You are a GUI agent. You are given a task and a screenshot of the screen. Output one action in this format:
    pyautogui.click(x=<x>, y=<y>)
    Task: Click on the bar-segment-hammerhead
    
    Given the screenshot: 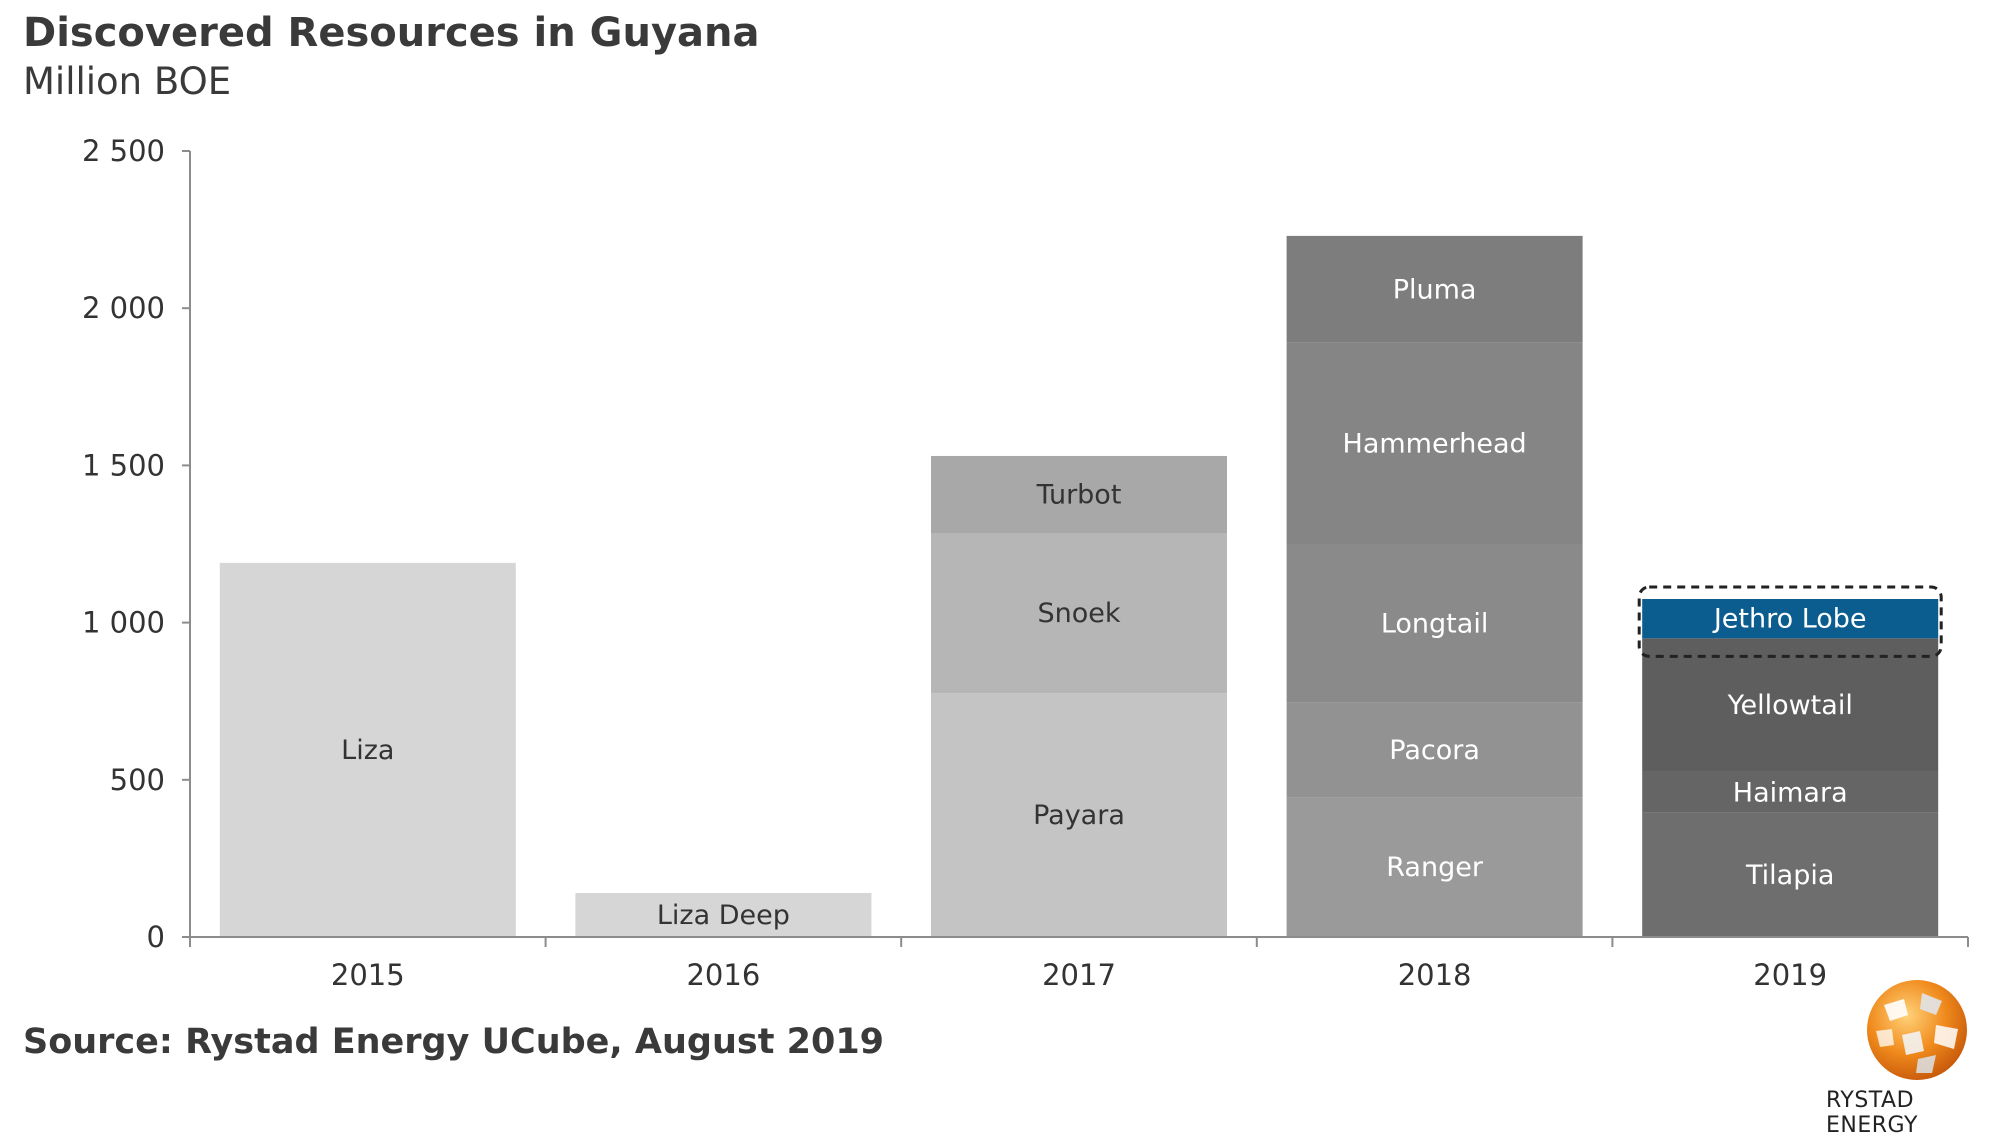 What is the action you would take?
    pyautogui.click(x=1434, y=443)
    